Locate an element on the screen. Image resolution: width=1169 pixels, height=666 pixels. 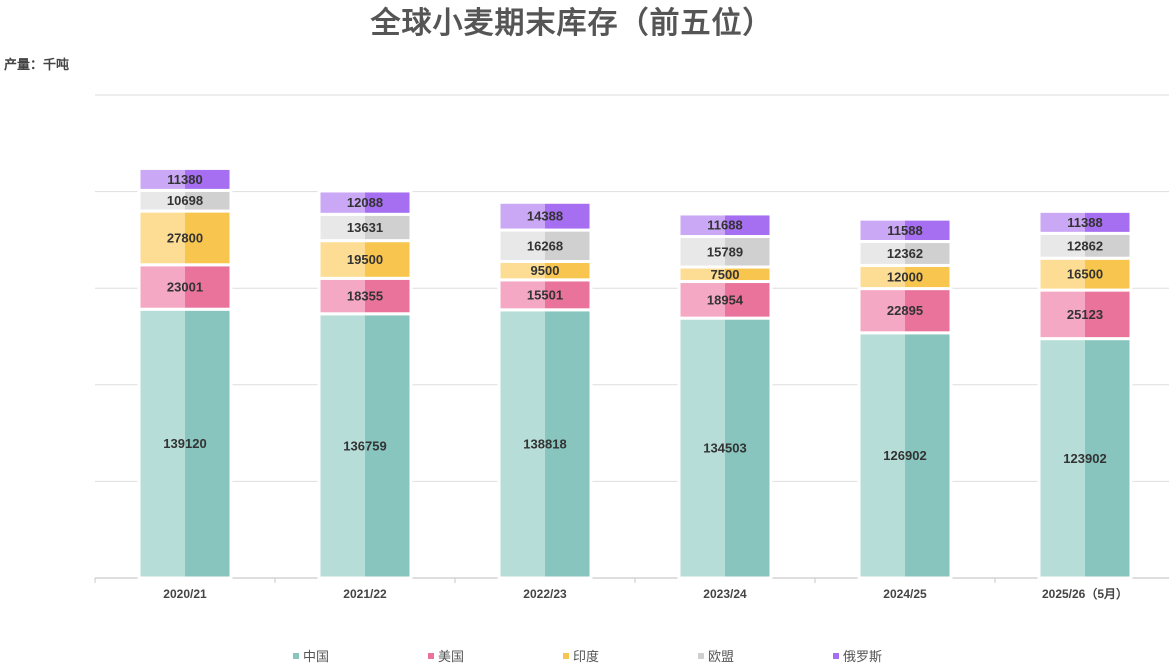
bar-stack-1: 136759 18355 19500 13631 12088 is located at coordinates (365, 384).